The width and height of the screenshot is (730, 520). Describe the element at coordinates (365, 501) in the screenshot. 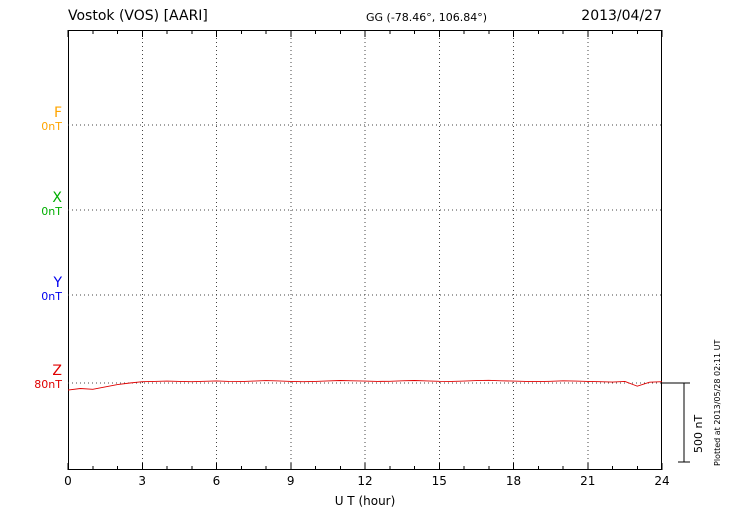

I see `x-axis-label: U T (hour)` at that location.